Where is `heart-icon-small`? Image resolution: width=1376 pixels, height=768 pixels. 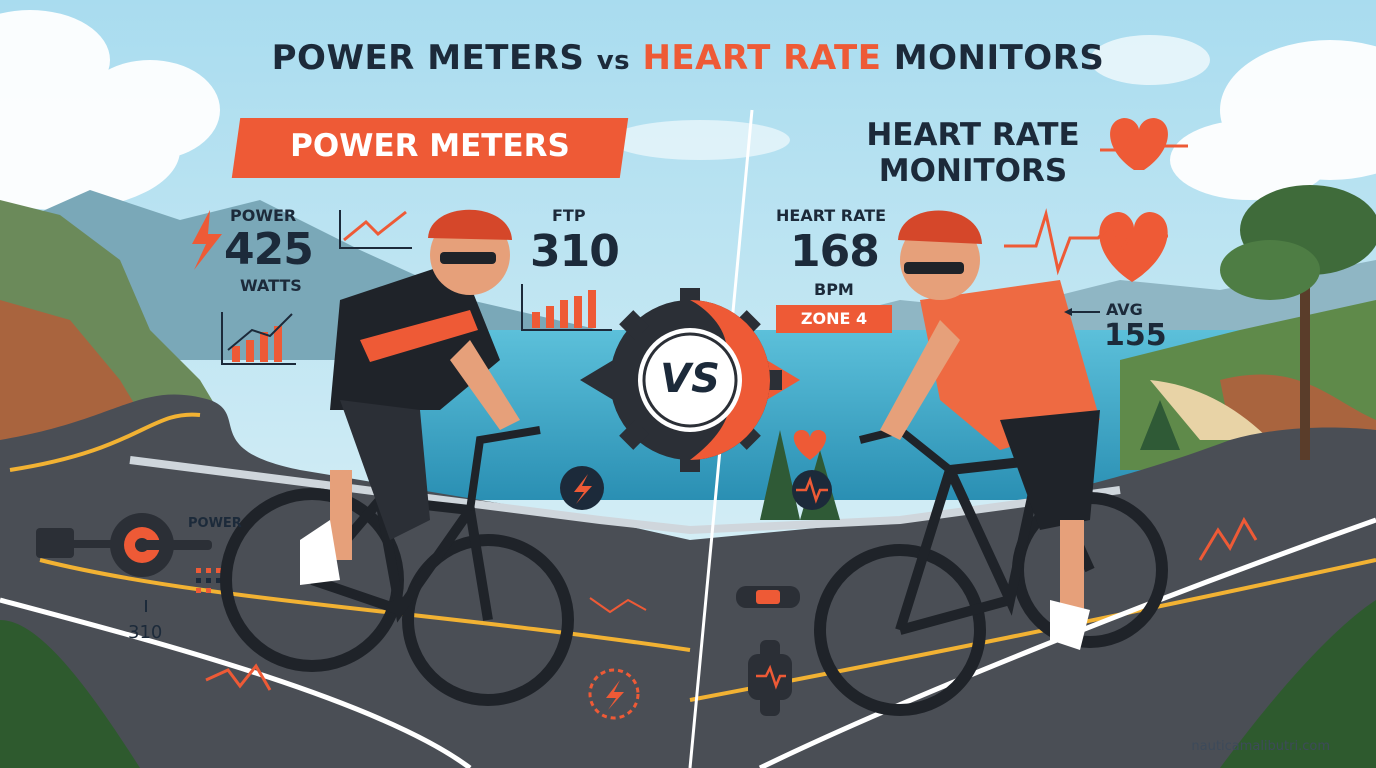 heart-icon-small is located at coordinates (810, 445).